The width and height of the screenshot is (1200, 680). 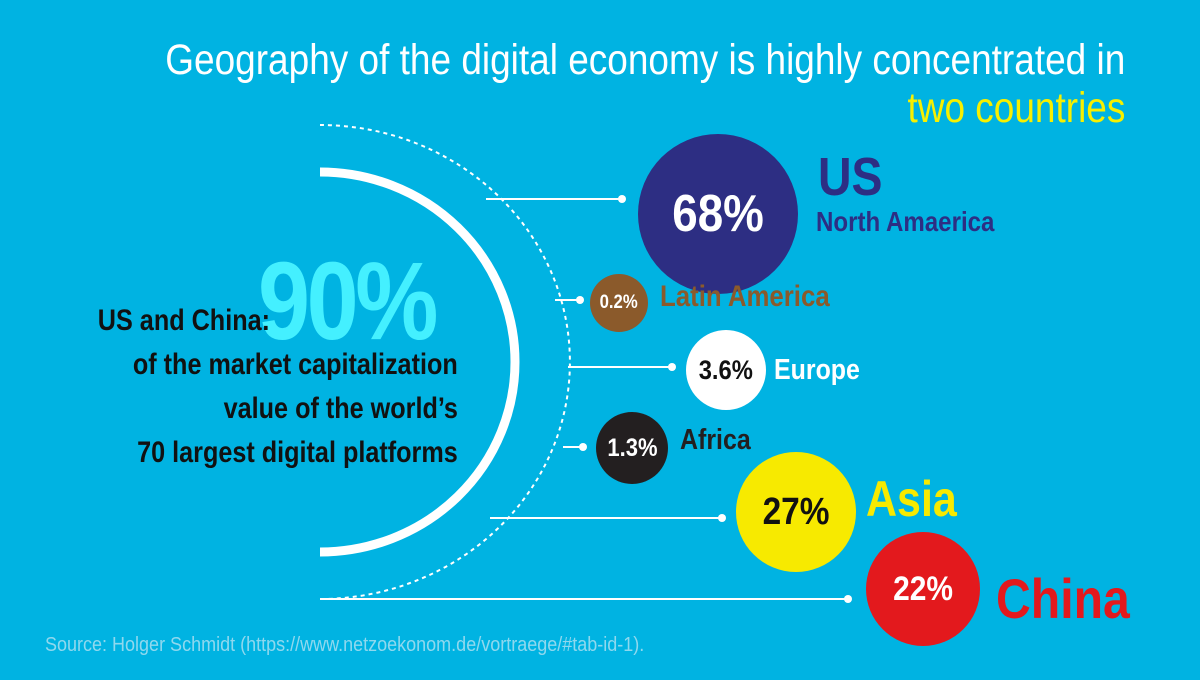 I want to click on bubble-africa: 1.3%, so click(x=632, y=448).